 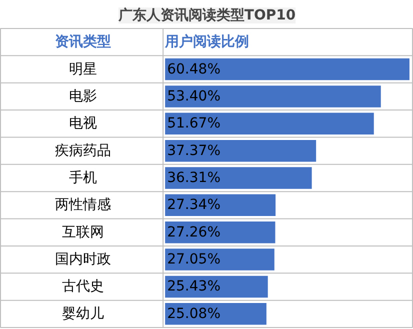 What do you see at coordinates (82, 205) in the screenshot?
I see `y-tick-label: 两性情感` at bounding box center [82, 205].